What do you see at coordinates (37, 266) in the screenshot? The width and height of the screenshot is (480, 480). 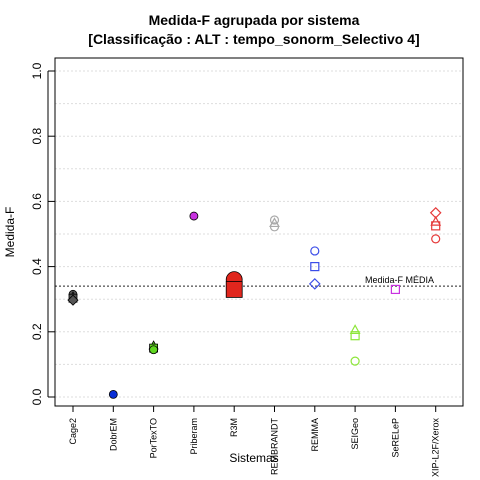 I see `y-tick-label: 0.4` at bounding box center [37, 266].